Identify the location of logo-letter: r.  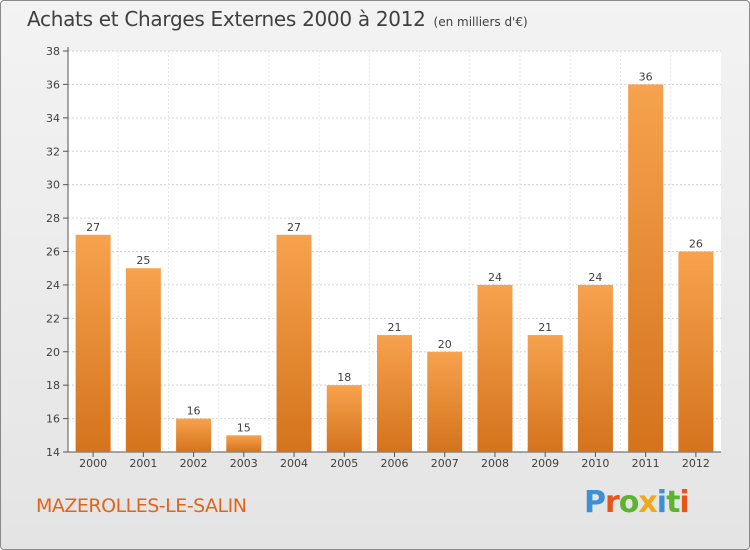
(612, 502).